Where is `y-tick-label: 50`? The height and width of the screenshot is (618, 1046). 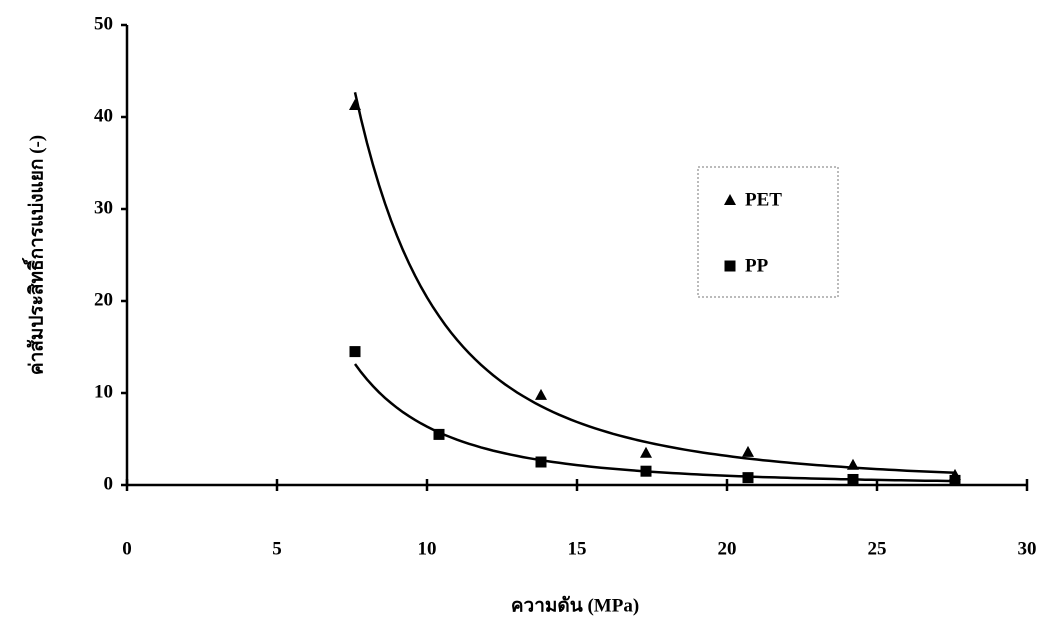 y-tick-label: 50 is located at coordinates (103, 23).